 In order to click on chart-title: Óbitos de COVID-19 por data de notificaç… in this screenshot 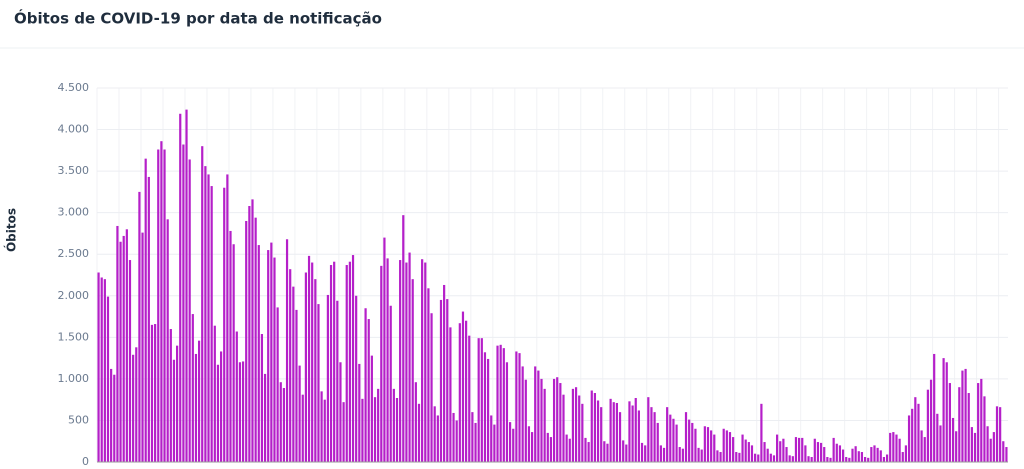, I will do `click(198, 18)`.